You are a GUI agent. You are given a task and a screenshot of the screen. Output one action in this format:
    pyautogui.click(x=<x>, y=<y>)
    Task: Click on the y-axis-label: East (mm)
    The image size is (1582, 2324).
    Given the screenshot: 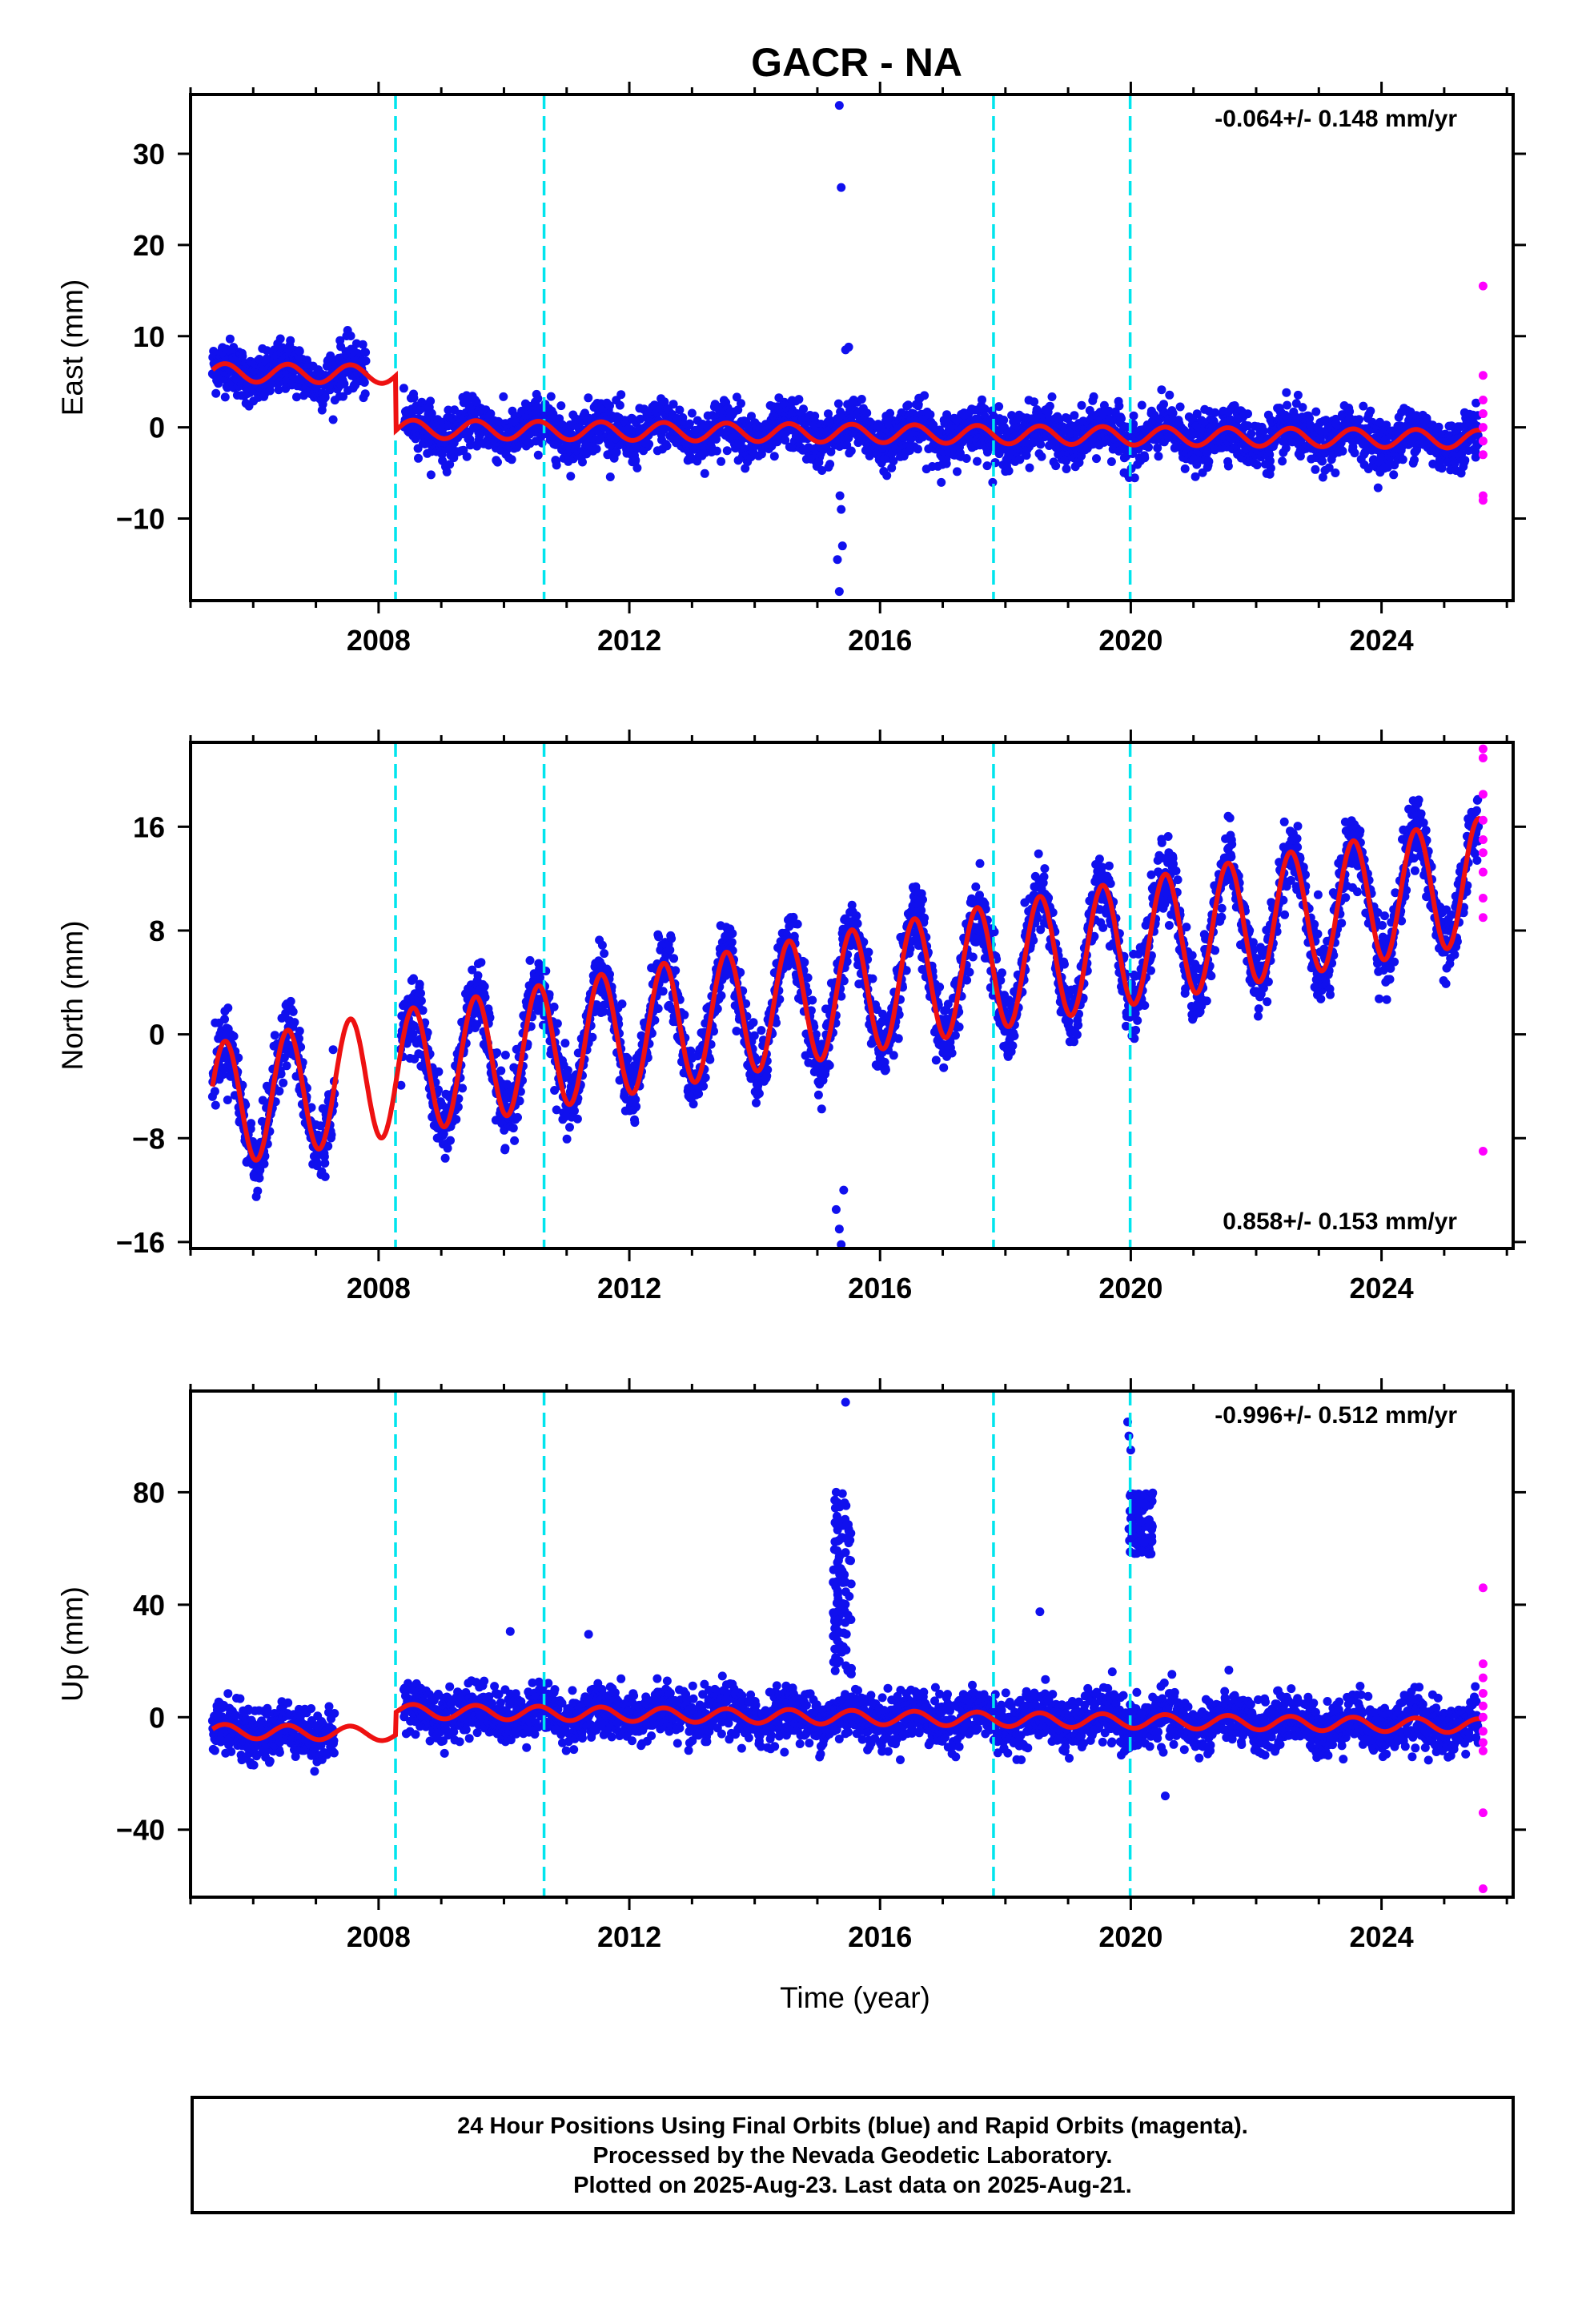 What is the action you would take?
    pyautogui.click(x=72, y=347)
    